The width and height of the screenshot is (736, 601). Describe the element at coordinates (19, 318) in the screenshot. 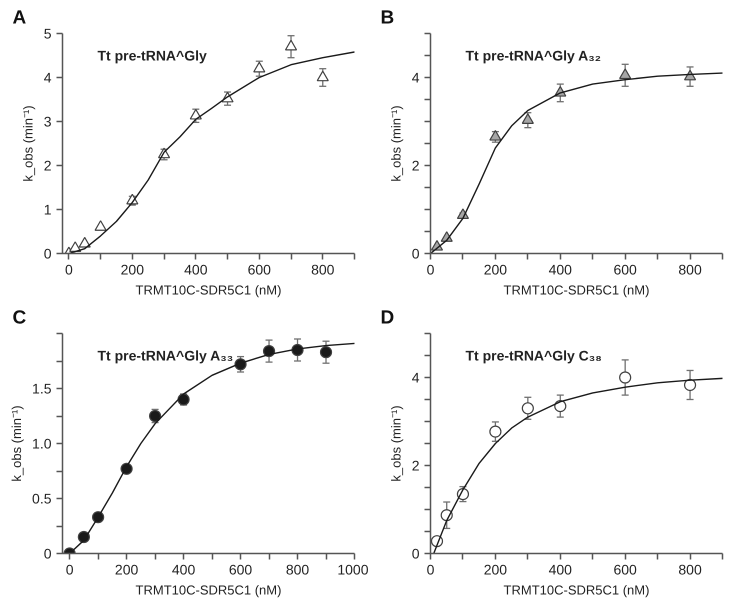

I see `text: C` at that location.